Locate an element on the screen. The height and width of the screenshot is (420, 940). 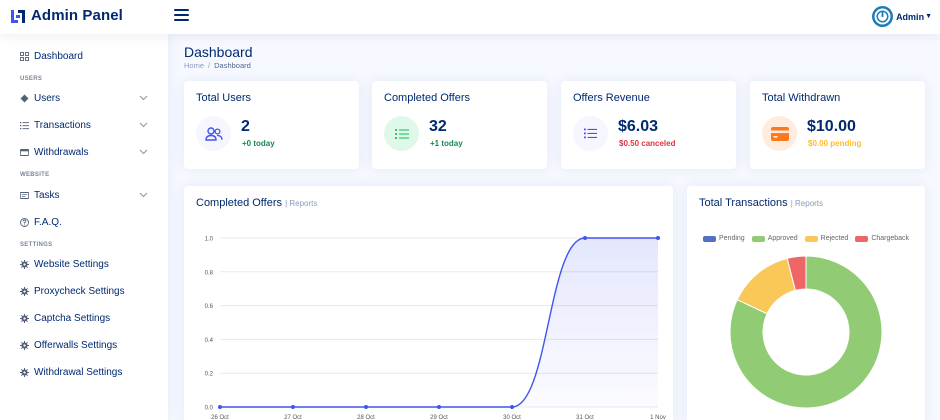
chart-title-text: Completed Offers is located at coordinates (239, 203).